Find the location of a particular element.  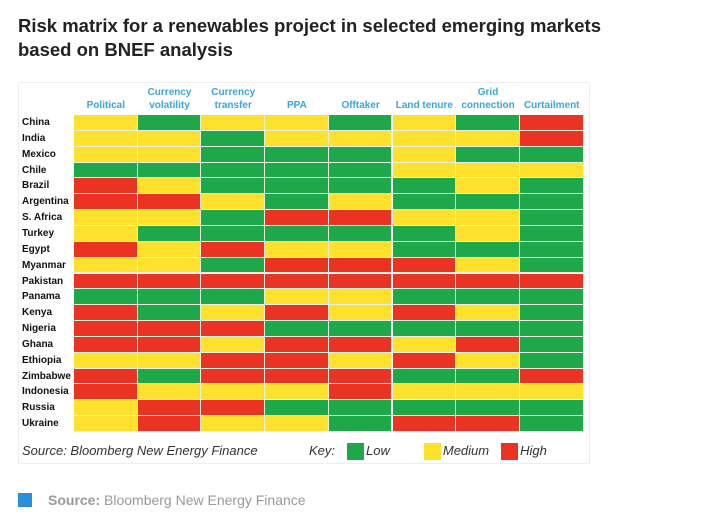

column-header: PPA is located at coordinates (297, 99).